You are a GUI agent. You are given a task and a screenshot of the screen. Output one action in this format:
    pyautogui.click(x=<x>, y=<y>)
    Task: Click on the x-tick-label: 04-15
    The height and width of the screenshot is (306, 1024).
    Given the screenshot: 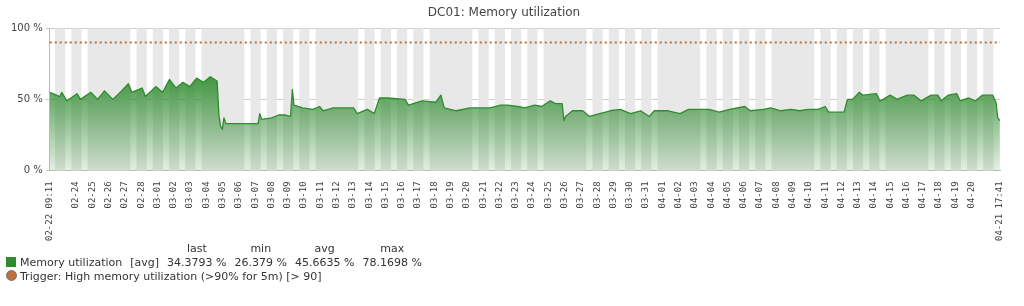 What is the action you would take?
    pyautogui.click(x=889, y=195)
    